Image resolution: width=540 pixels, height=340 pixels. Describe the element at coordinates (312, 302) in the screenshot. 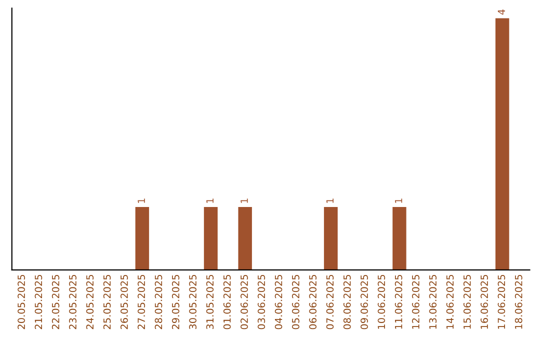

I see `x-tick-label: 06.06.2025` at that location.